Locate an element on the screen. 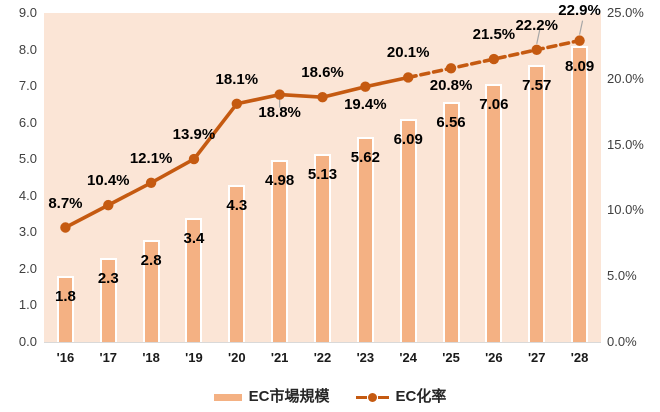  line-data-label: 22.9% is located at coordinates (579, 10).